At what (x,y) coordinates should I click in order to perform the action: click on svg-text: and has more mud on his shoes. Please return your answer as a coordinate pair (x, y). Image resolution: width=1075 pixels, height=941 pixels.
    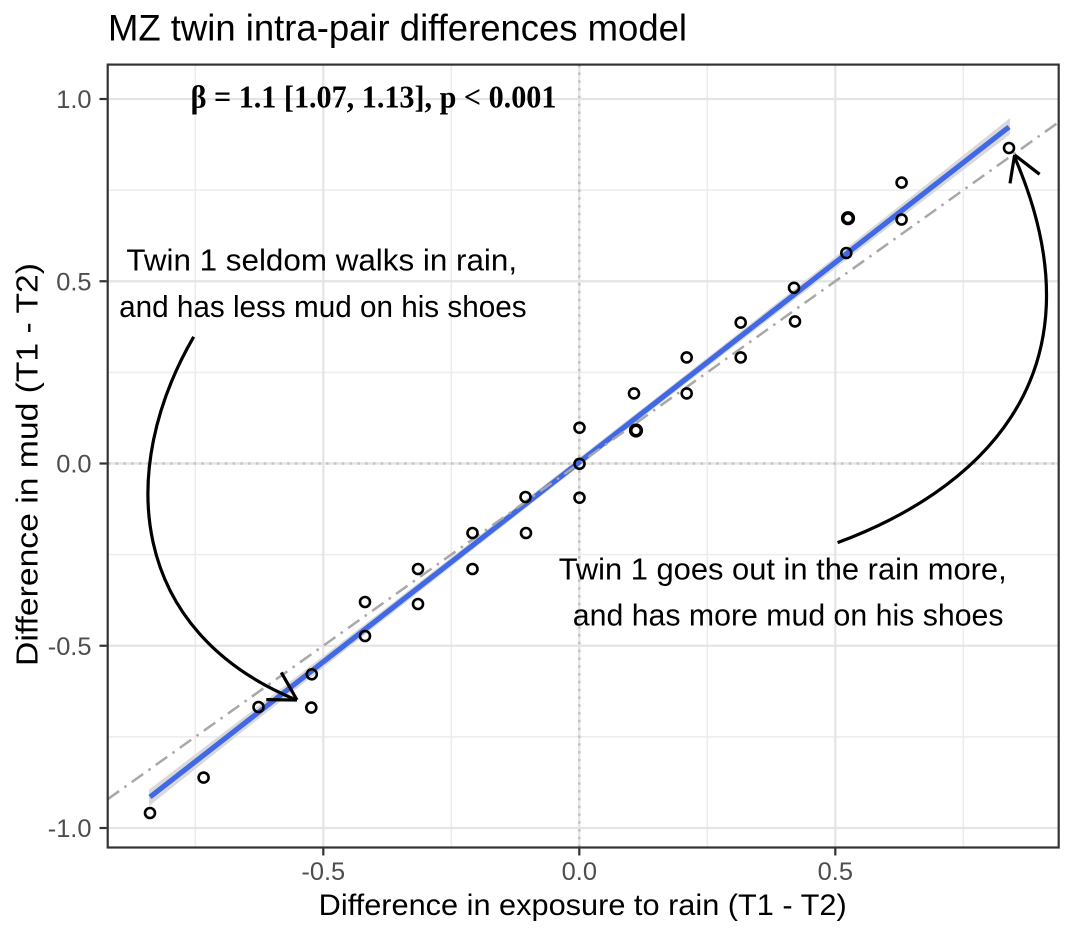
    Looking at the image, I should click on (788, 615).